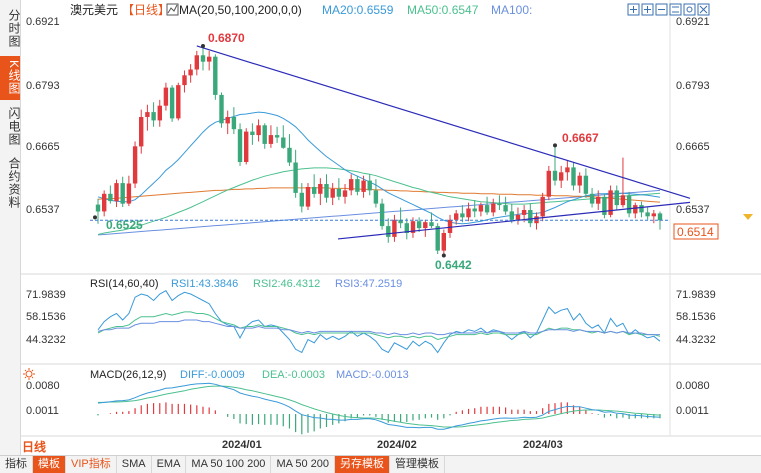  I want to click on reset-icon, so click(675, 9).